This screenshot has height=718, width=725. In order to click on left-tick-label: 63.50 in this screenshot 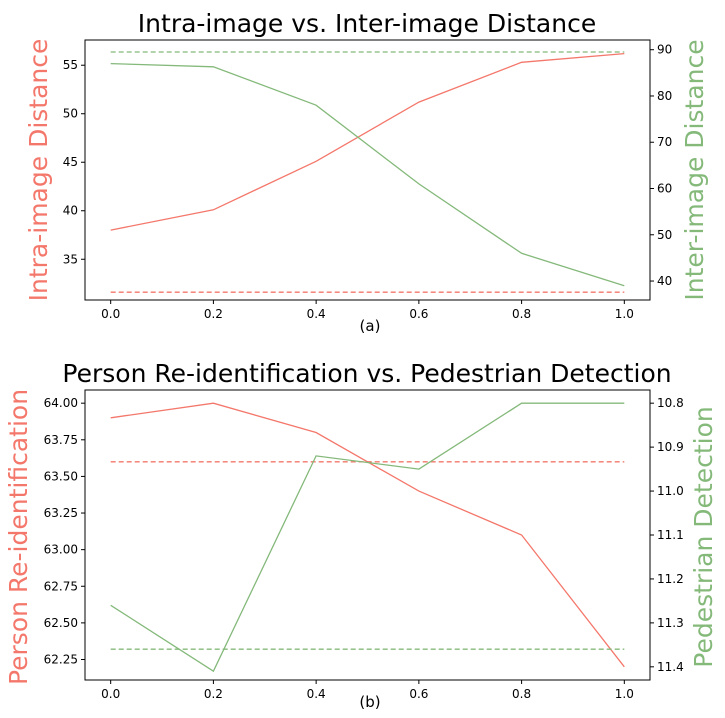, I will do `click(61, 476)`.